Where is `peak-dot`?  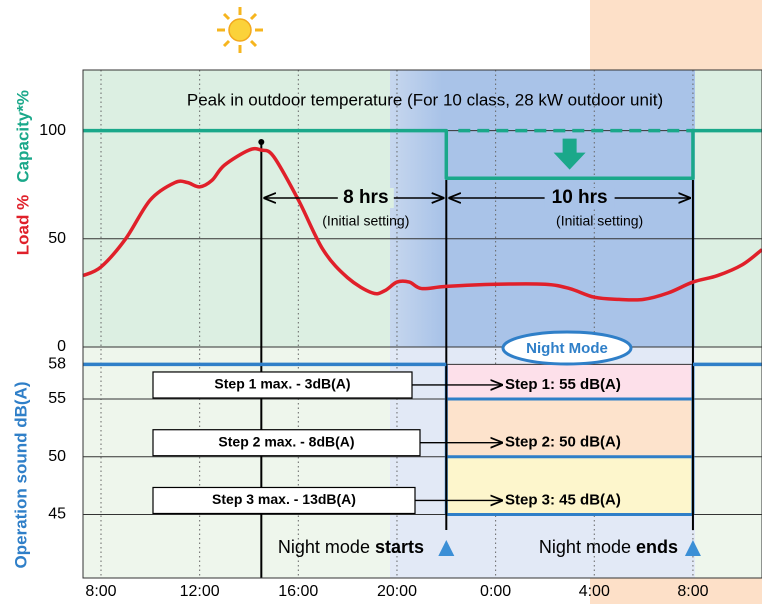
peak-dot is located at coordinates (261, 142).